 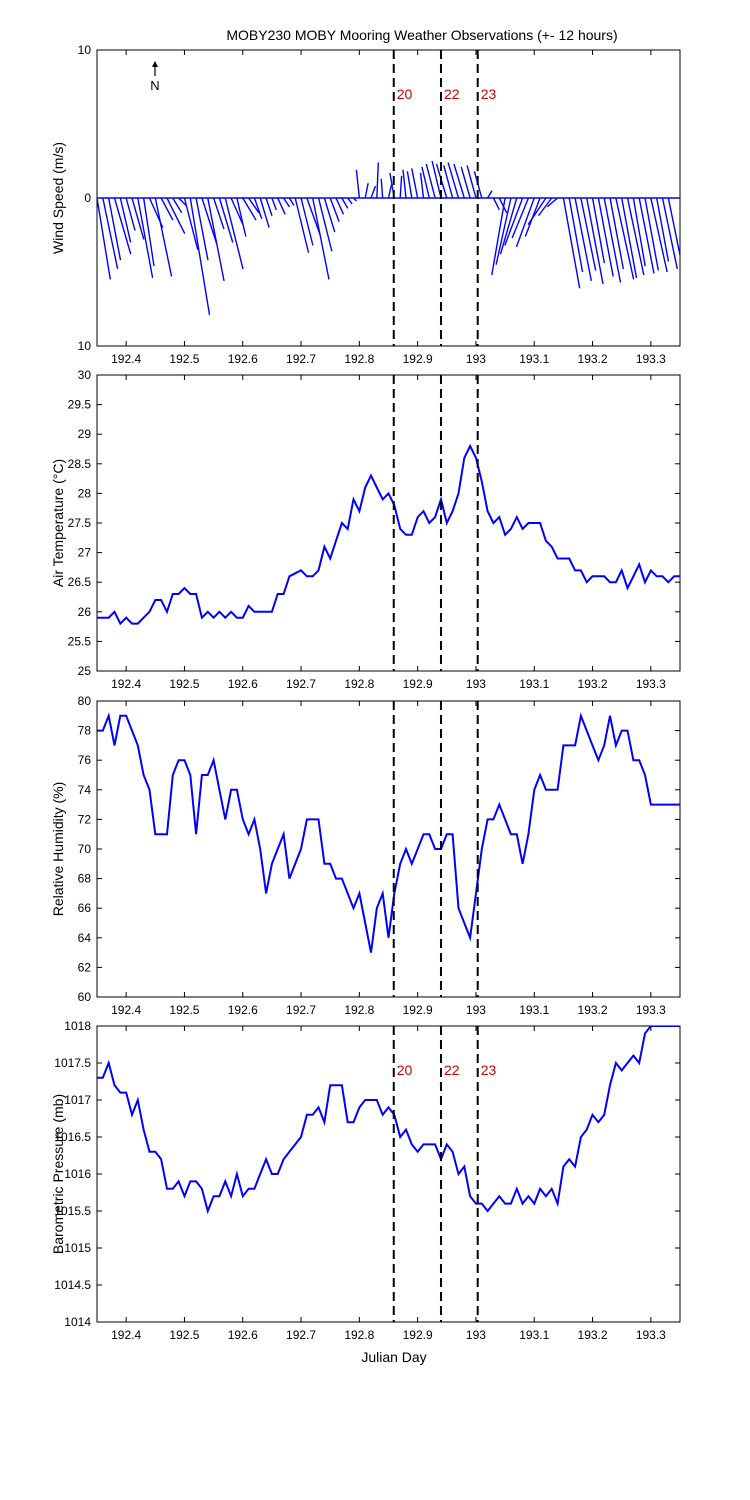 What do you see at coordinates (452, 1070) in the screenshot?
I see `event-marker-label: 22` at bounding box center [452, 1070].